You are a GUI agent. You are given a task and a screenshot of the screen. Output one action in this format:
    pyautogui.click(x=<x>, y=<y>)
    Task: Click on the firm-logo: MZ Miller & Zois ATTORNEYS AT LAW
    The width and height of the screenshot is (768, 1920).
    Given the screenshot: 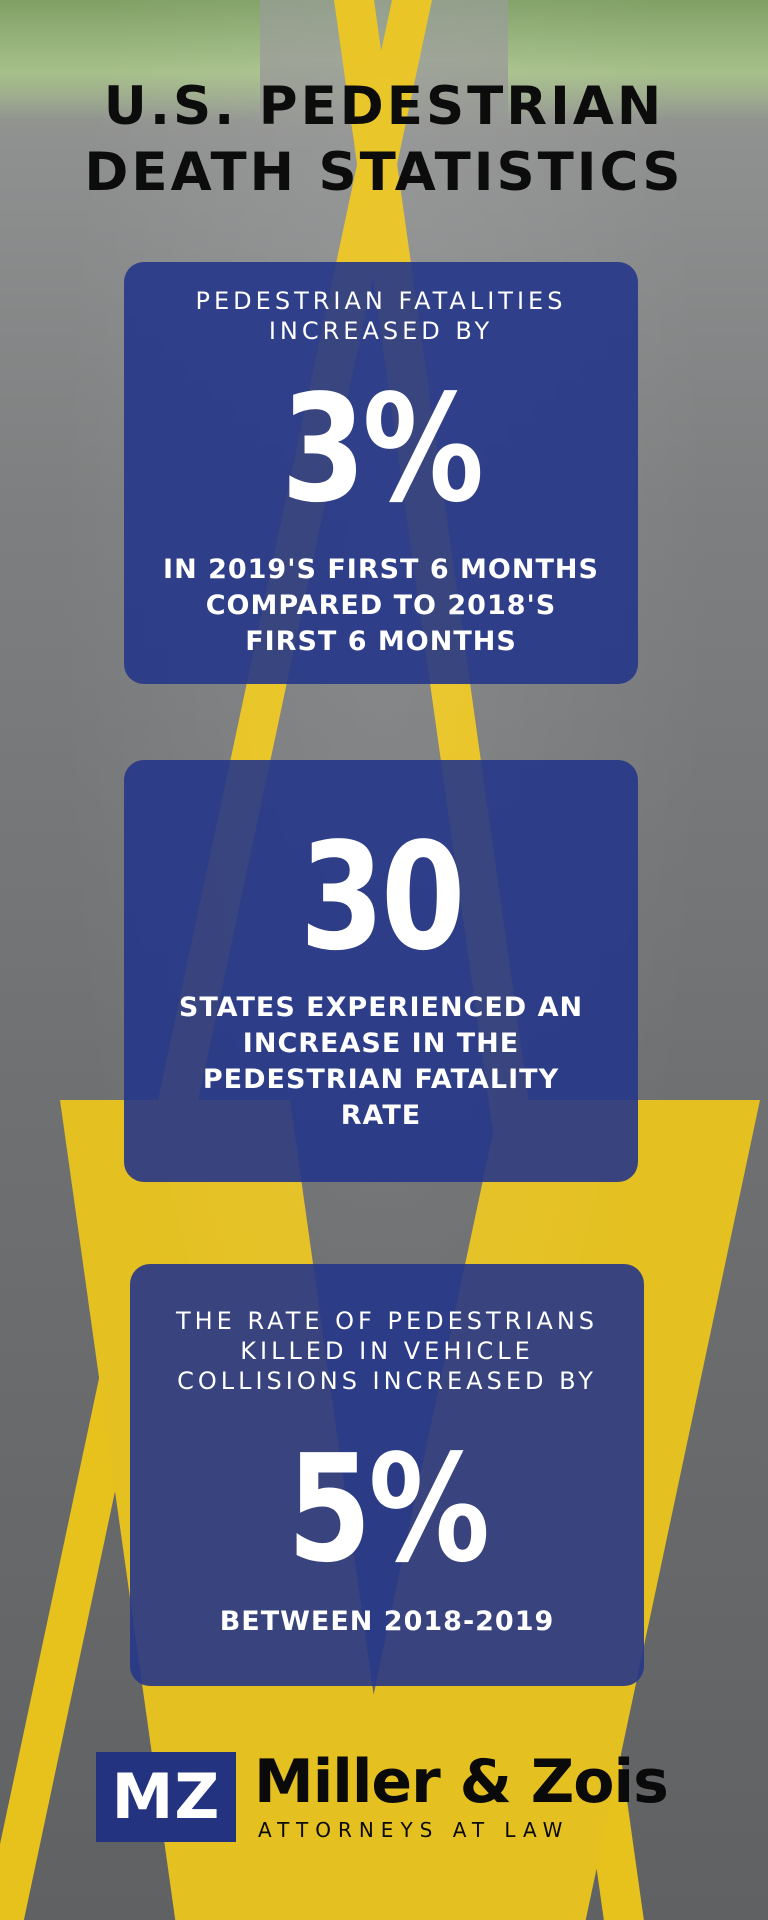 What is the action you would take?
    pyautogui.click(x=386, y=1795)
    